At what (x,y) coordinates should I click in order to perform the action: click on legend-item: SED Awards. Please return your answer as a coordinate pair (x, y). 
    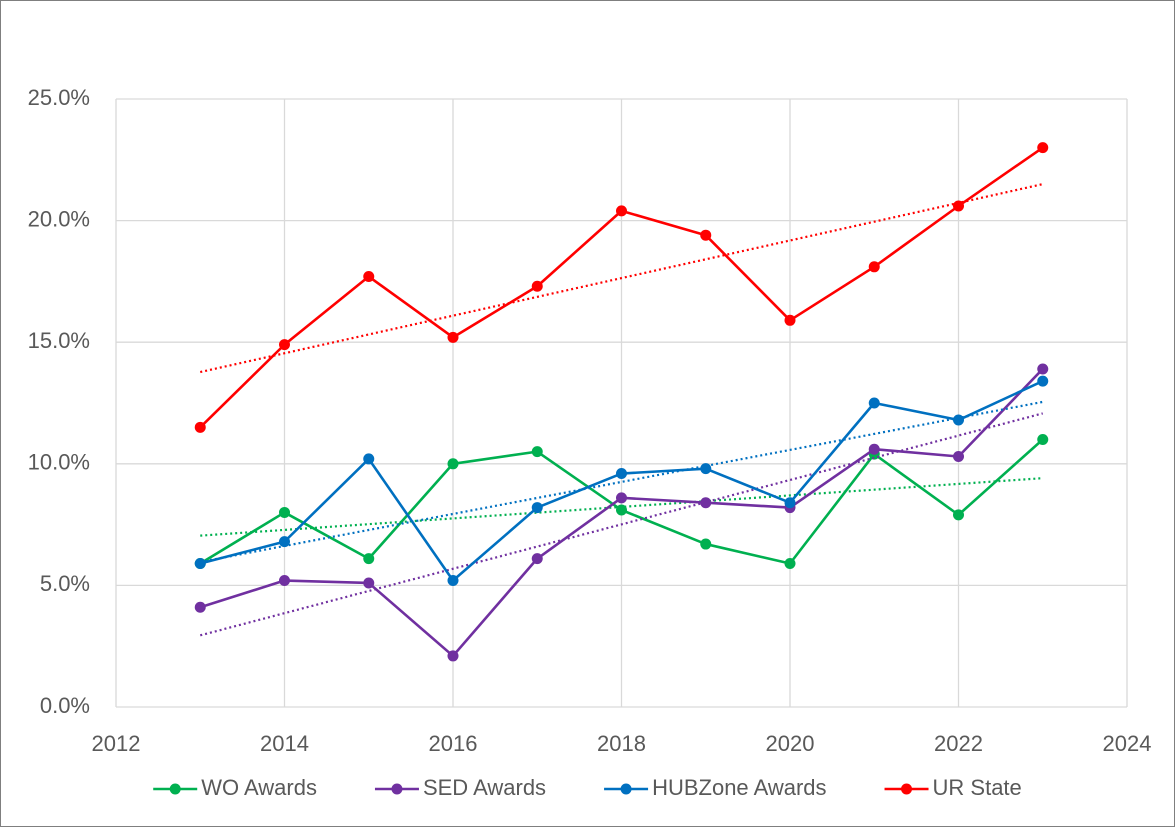
    Looking at the image, I should click on (460, 787).